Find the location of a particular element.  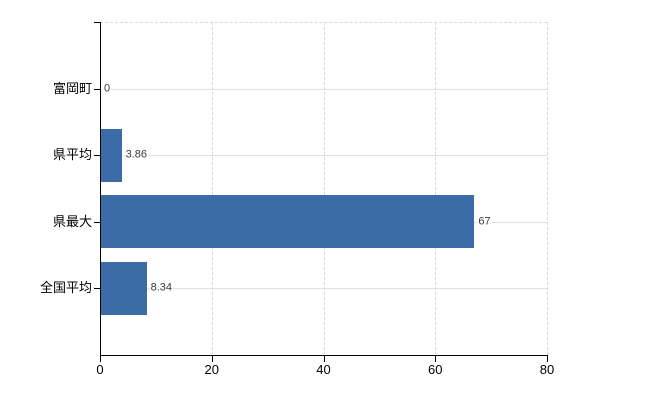

value-label-3: 8.34 is located at coordinates (161, 288).